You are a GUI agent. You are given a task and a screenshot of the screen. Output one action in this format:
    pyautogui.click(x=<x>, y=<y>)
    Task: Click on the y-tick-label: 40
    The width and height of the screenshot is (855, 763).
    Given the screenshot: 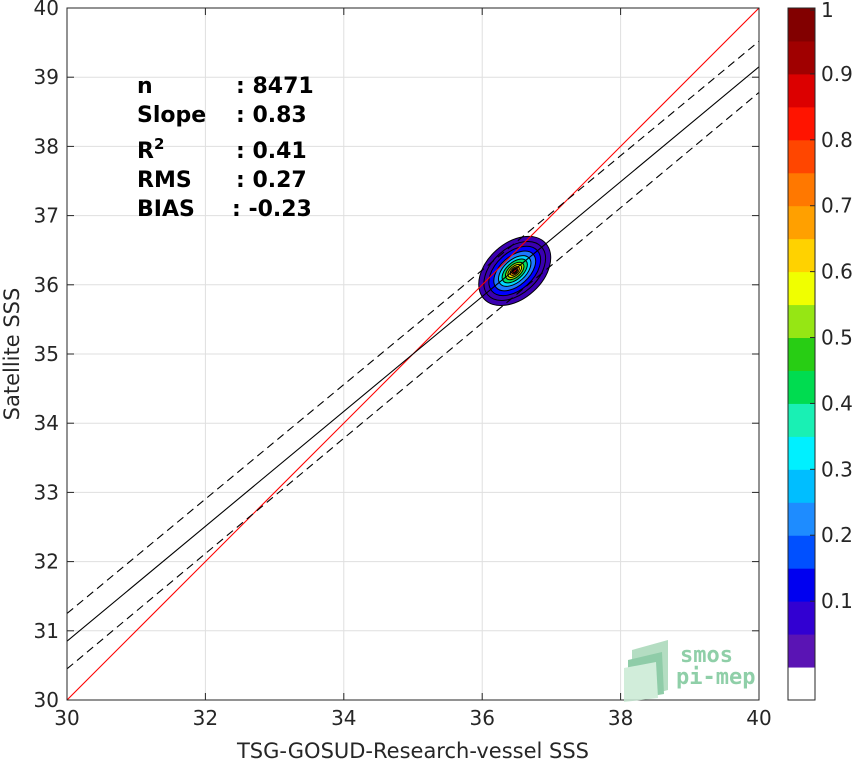 What is the action you would take?
    pyautogui.click(x=46, y=10)
    